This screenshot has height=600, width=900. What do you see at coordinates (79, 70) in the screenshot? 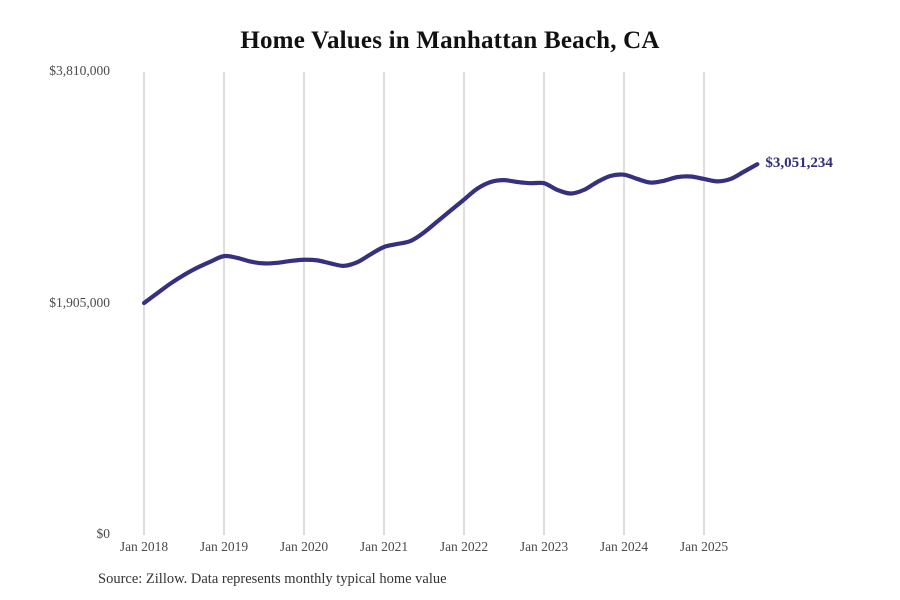
I see `y-axis-tick-label: $3,810,000` at bounding box center [79, 70].